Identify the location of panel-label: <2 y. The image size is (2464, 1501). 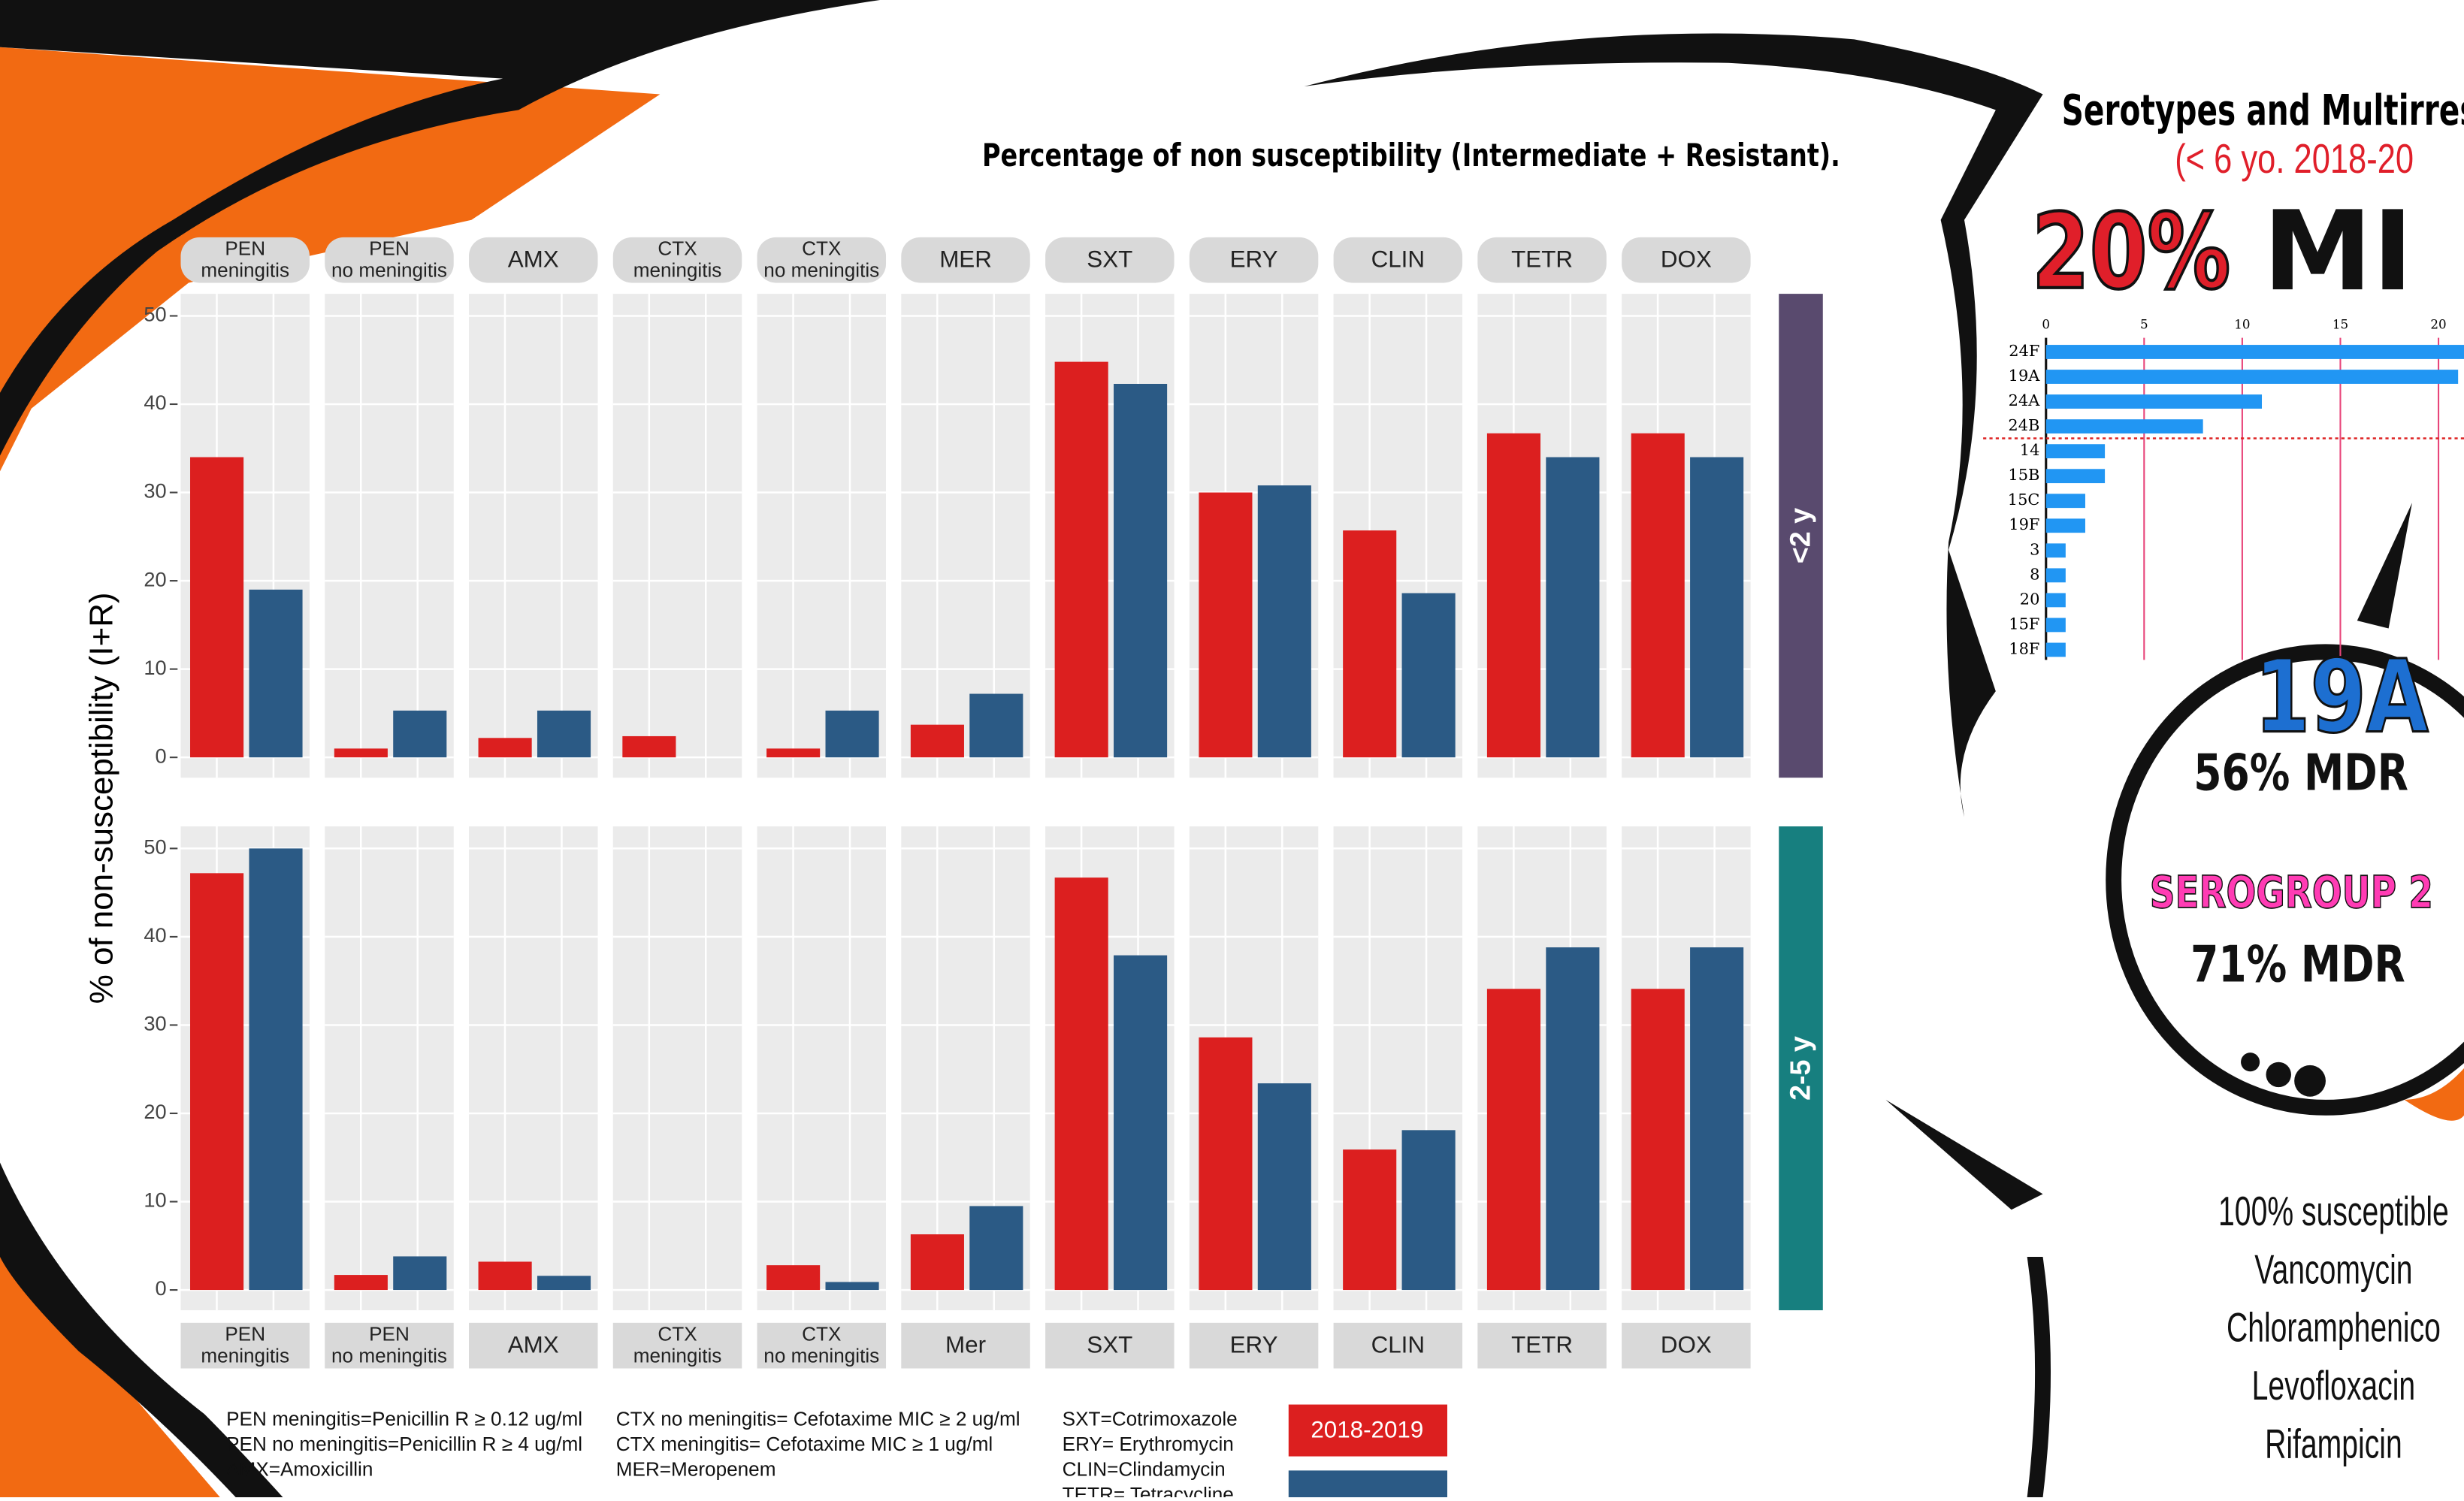
(1801, 535).